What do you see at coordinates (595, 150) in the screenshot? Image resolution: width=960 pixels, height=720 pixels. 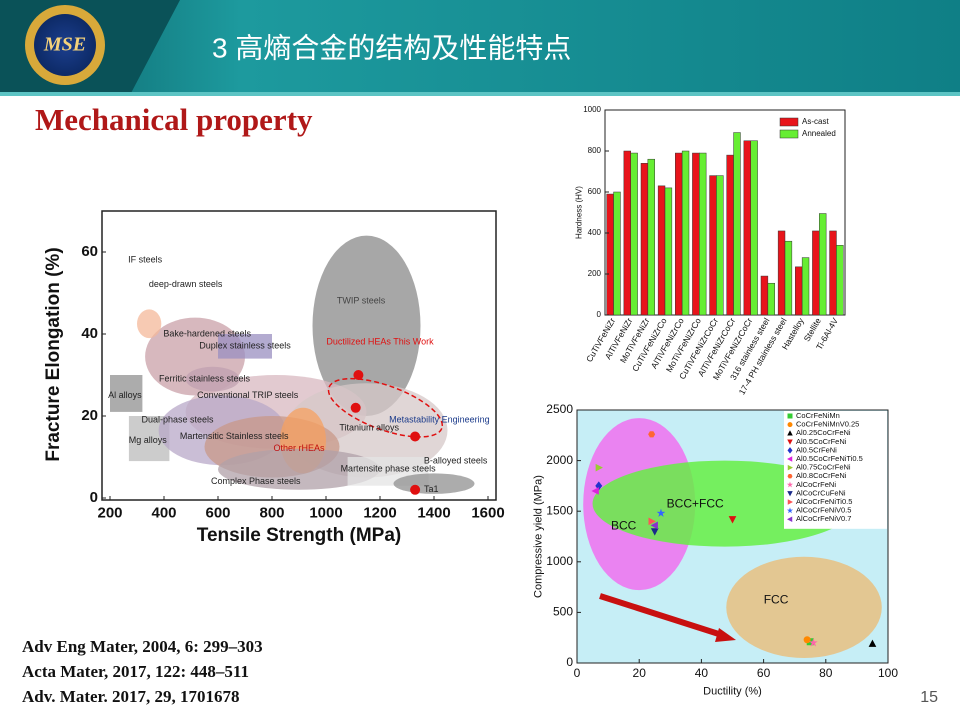 I see `y-tick-label: 800` at bounding box center [595, 150].